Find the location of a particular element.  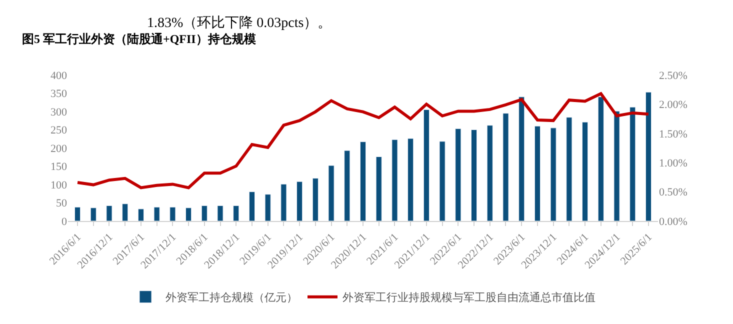

y-tick-label: 100 is located at coordinates (59, 185).